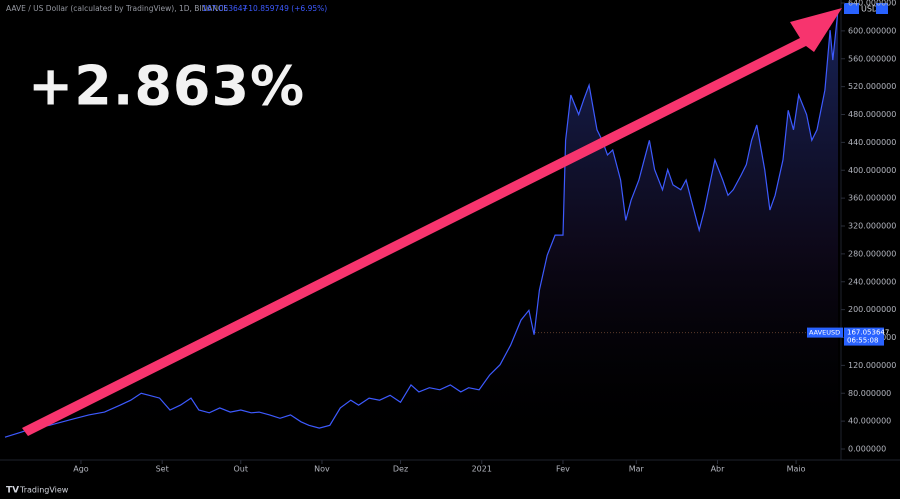 The image size is (900, 499). What do you see at coordinates (322, 469) in the screenshot?
I see `x-tick-label: Nov` at bounding box center [322, 469].